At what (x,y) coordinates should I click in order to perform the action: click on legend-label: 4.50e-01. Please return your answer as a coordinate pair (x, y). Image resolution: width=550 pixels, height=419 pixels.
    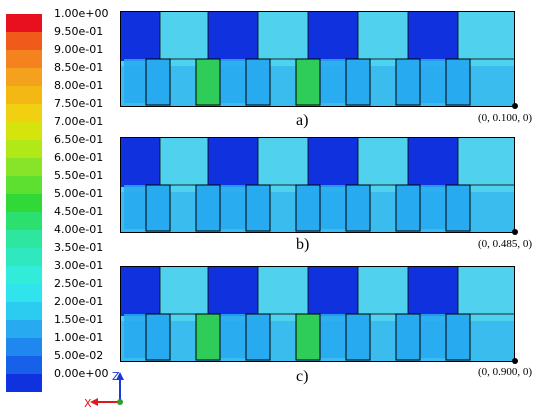
    Looking at the image, I should click on (79, 211).